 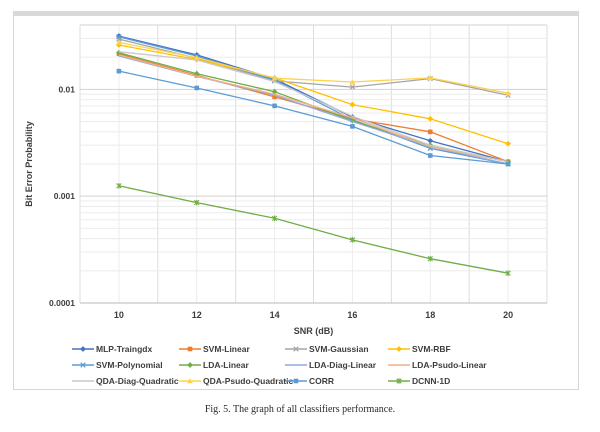 What do you see at coordinates (314, 331) in the screenshot?
I see `x-axis-title: SNR (dB)` at bounding box center [314, 331].